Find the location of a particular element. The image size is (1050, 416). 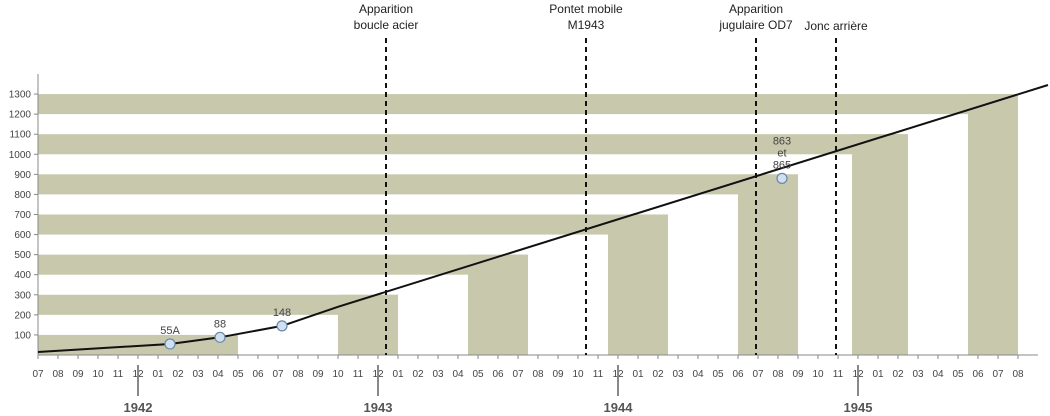

event-label: Pontet mobile is located at coordinates (586, 9).